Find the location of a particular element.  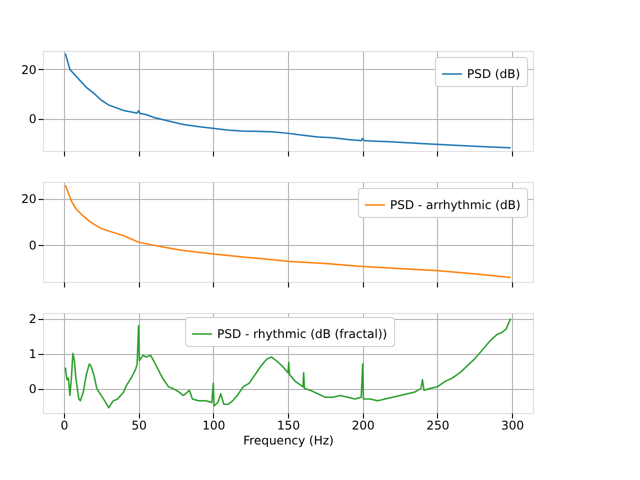

x-tick-label: 150 is located at coordinates (288, 425).